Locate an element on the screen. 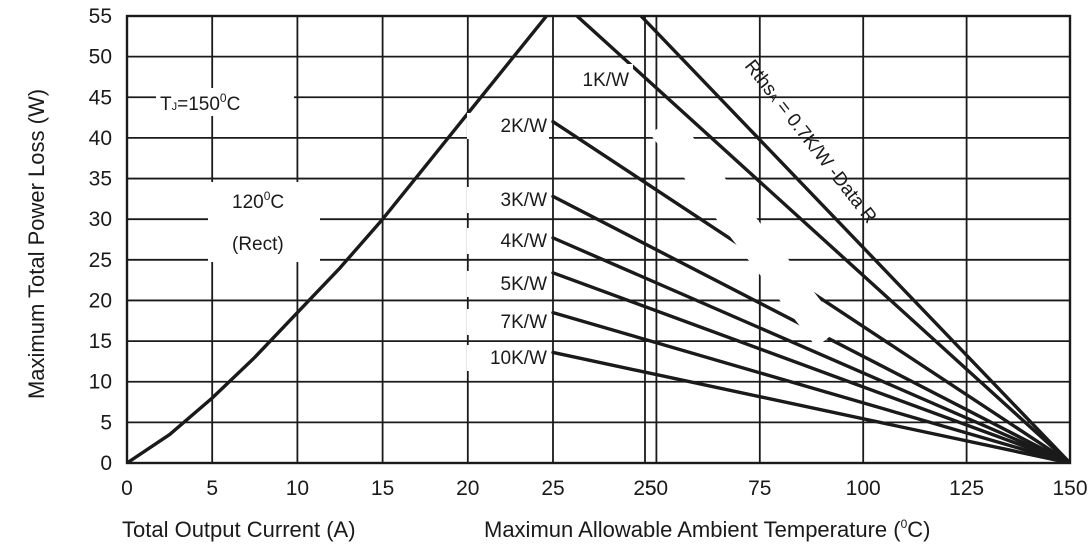  series-label: 1K/W is located at coordinates (606, 80).